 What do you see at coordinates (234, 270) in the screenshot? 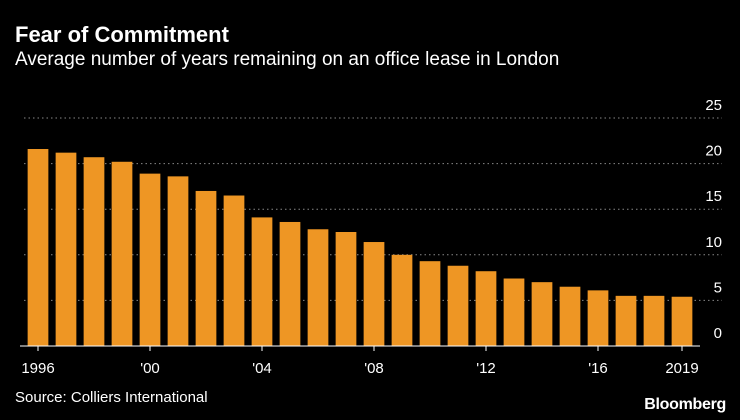
I see `bar-2003` at bounding box center [234, 270].